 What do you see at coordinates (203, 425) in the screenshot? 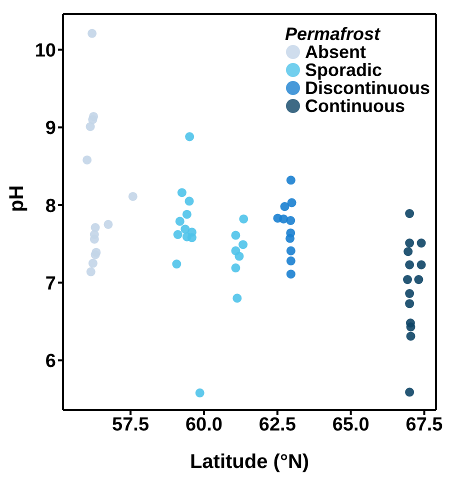
I see `x-tick-label: 60.0` at bounding box center [203, 425].